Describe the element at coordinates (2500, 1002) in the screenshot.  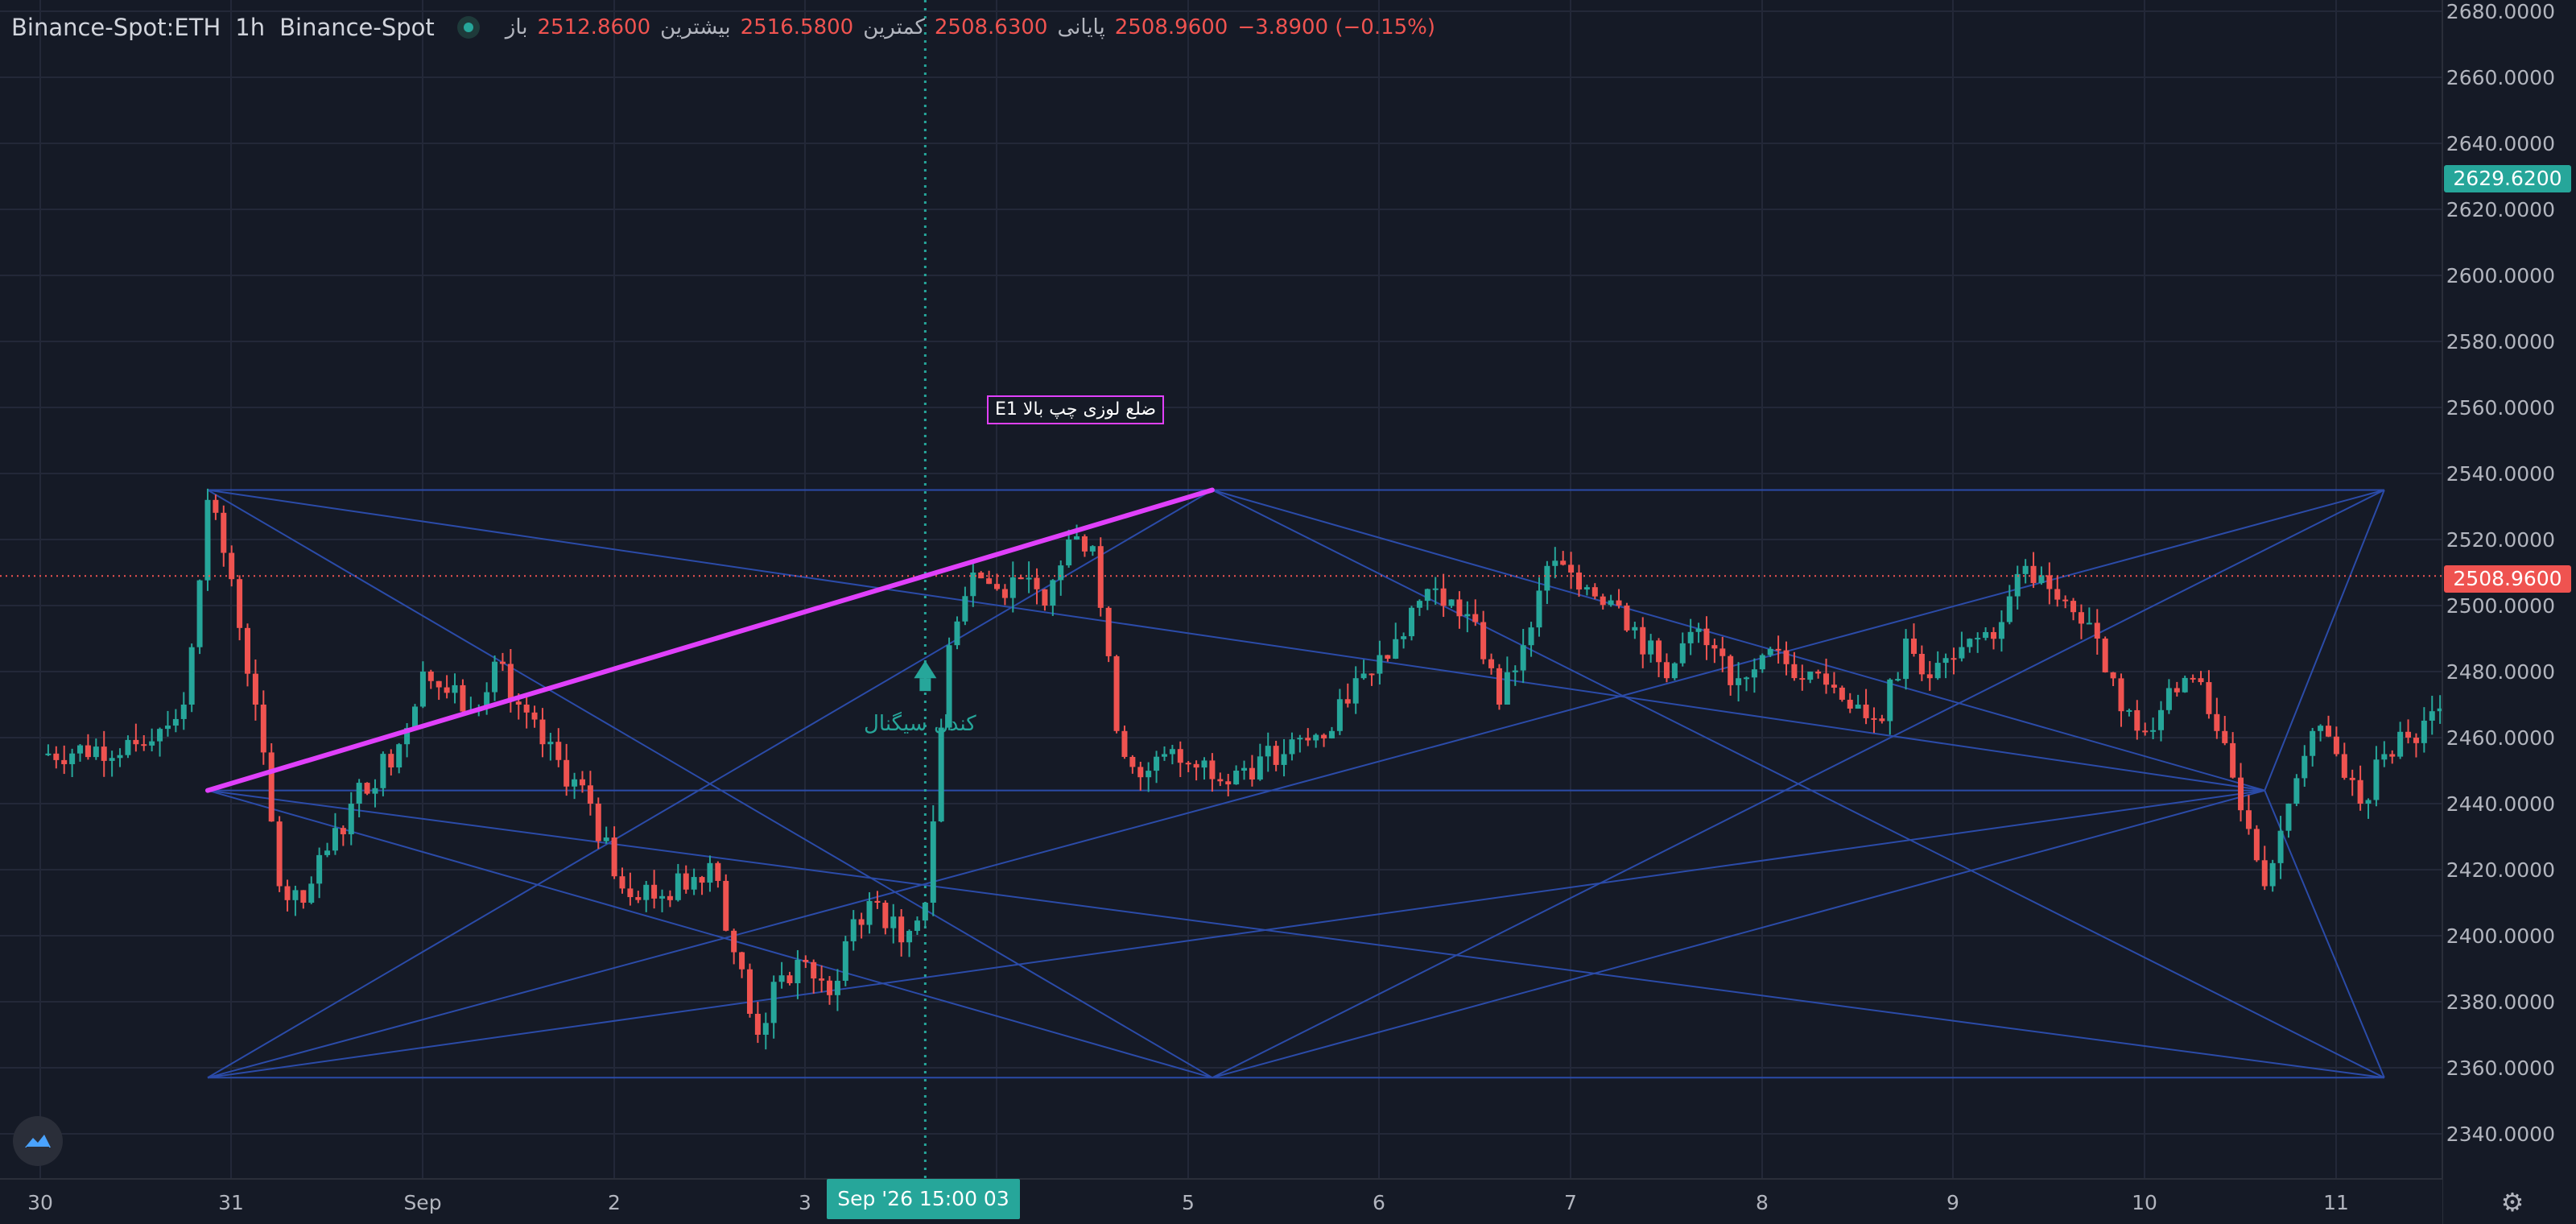
I see `price-tick-label: 2380.0000` at that location.